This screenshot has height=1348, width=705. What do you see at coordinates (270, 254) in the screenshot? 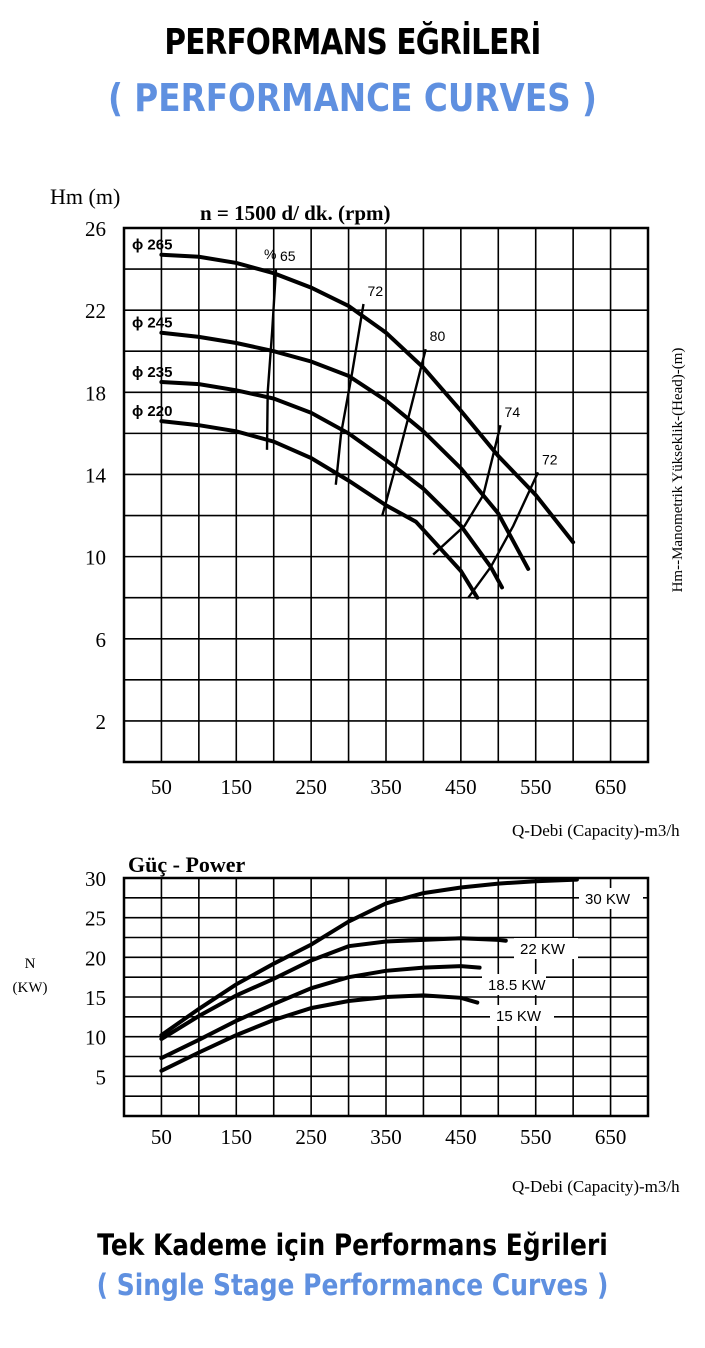
I see `percent-annotation: %` at bounding box center [270, 254].